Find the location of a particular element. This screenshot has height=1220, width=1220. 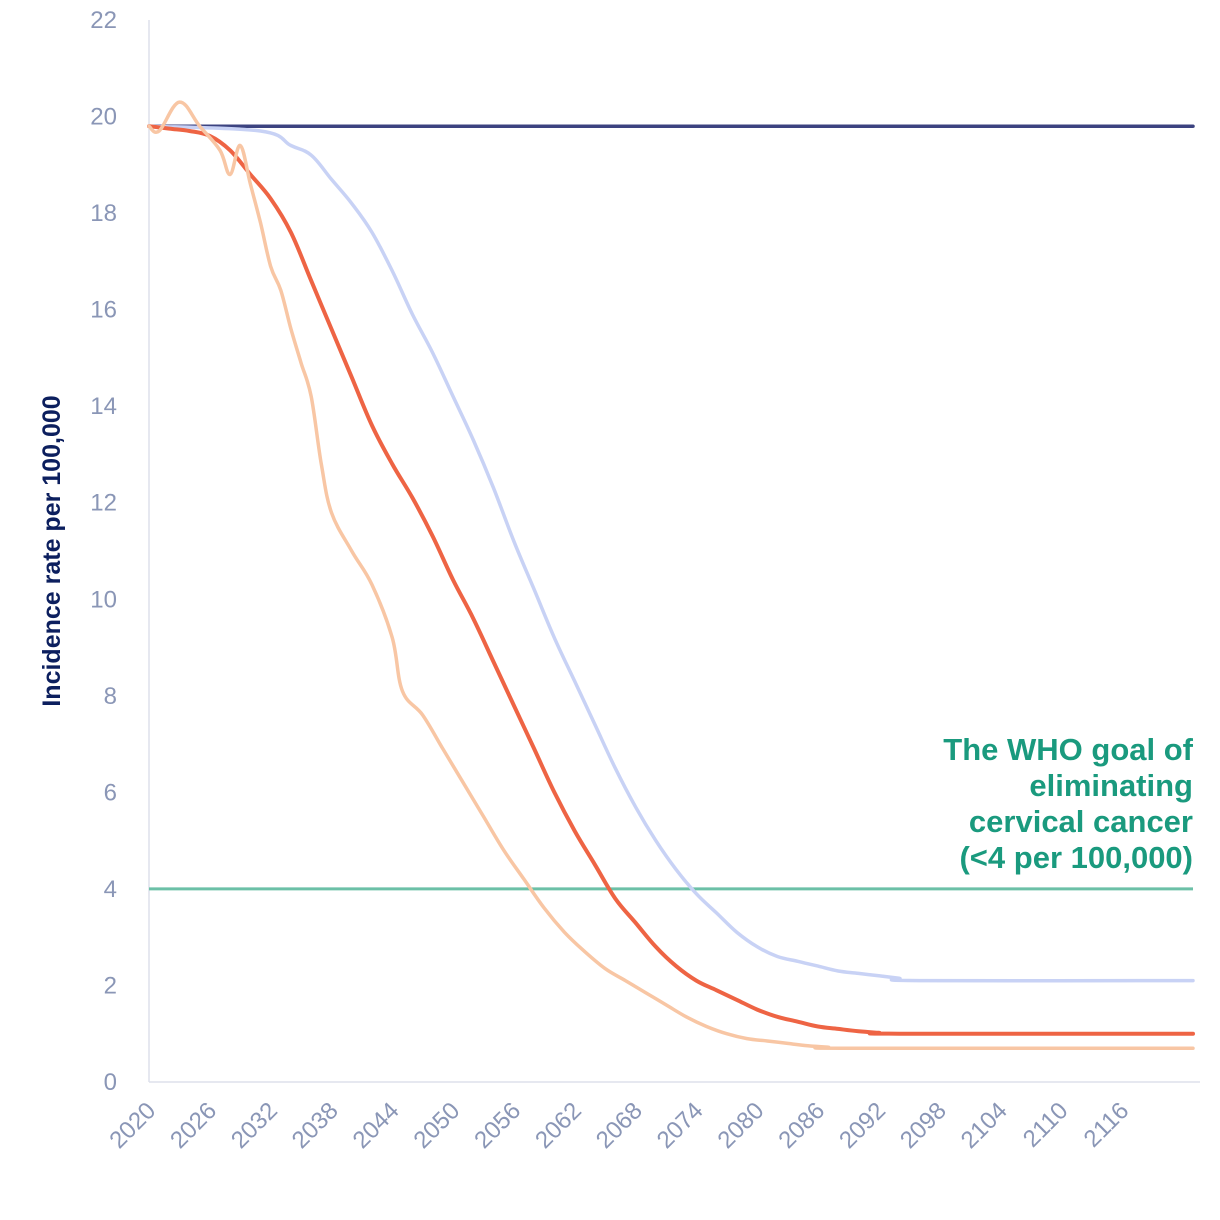

y-tick-label: 18 is located at coordinates (103, 213).